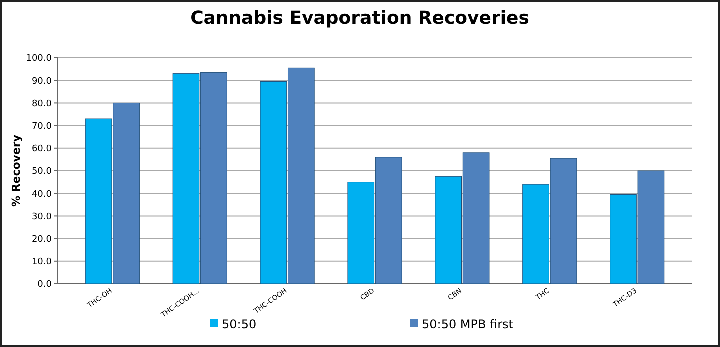  What do you see at coordinates (239, 325) in the screenshot?
I see `legend-label: 50:50` at bounding box center [239, 325].